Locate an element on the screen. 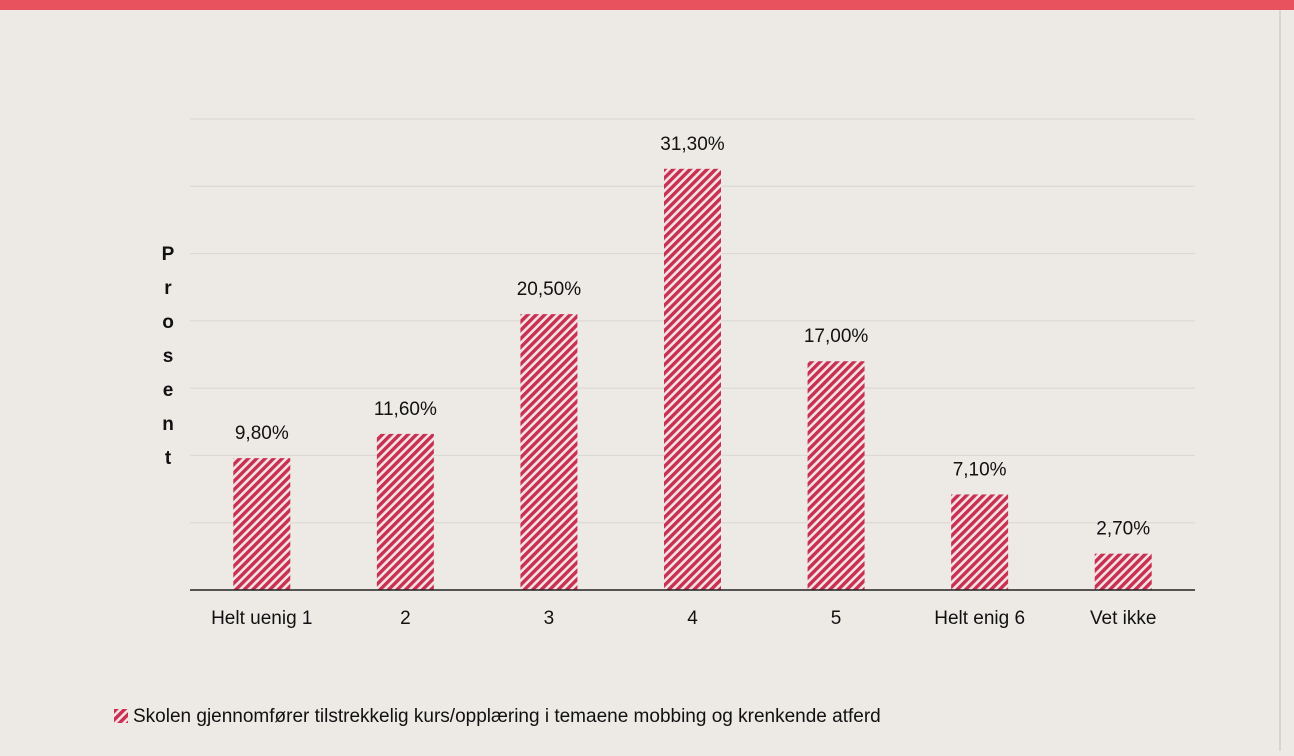 Image resolution: width=1294 pixels, height=756 pixels. x-tick-label: Helt uenig 1 is located at coordinates (261, 618).